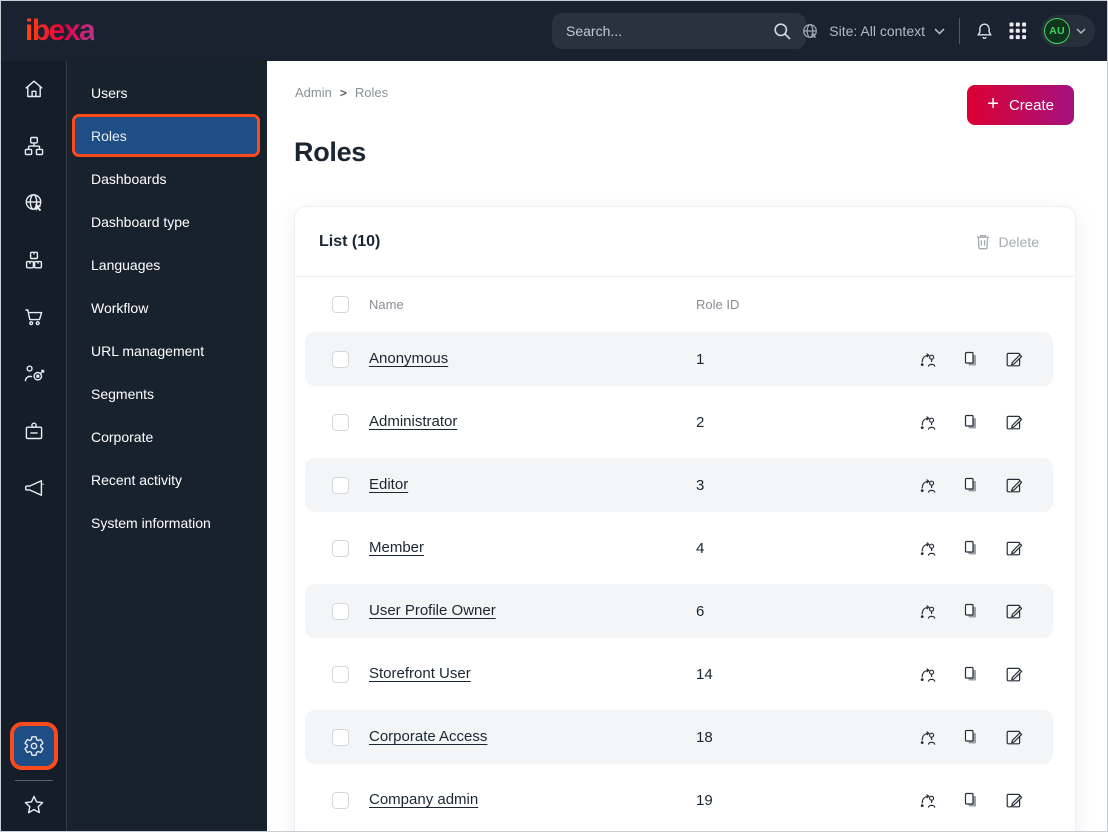 The height and width of the screenshot is (832, 1108). What do you see at coordinates (420, 673) in the screenshot?
I see `role-name-link: Storefront User` at bounding box center [420, 673].